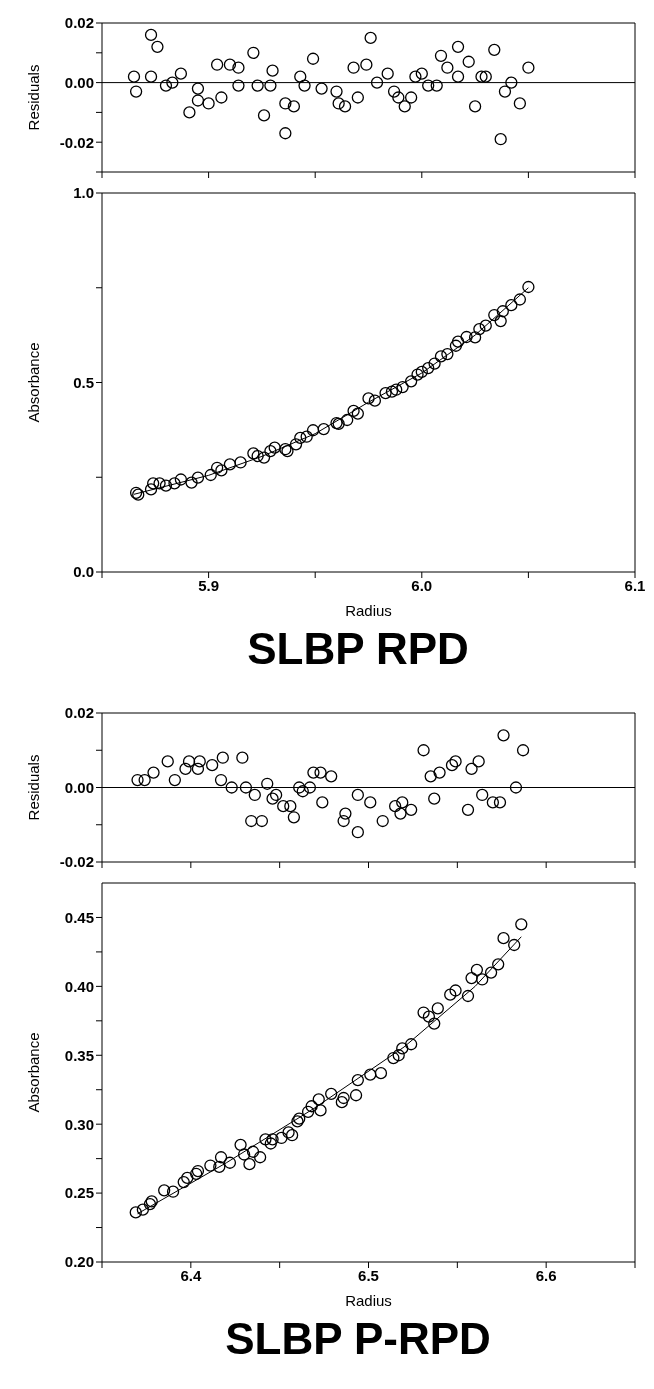  I want to click on x-tick-label: 6.1, so click(635, 585).